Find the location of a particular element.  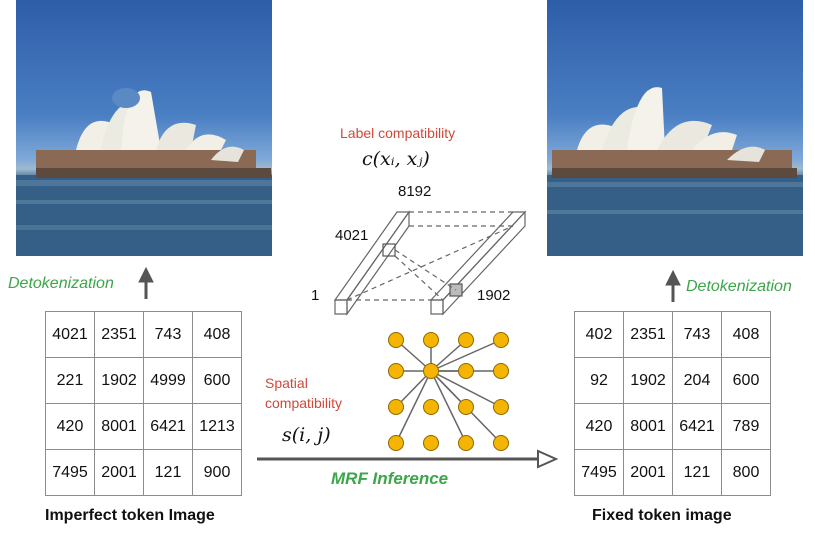

token-row: 4021 2351 743 408 is located at coordinates (143, 334).